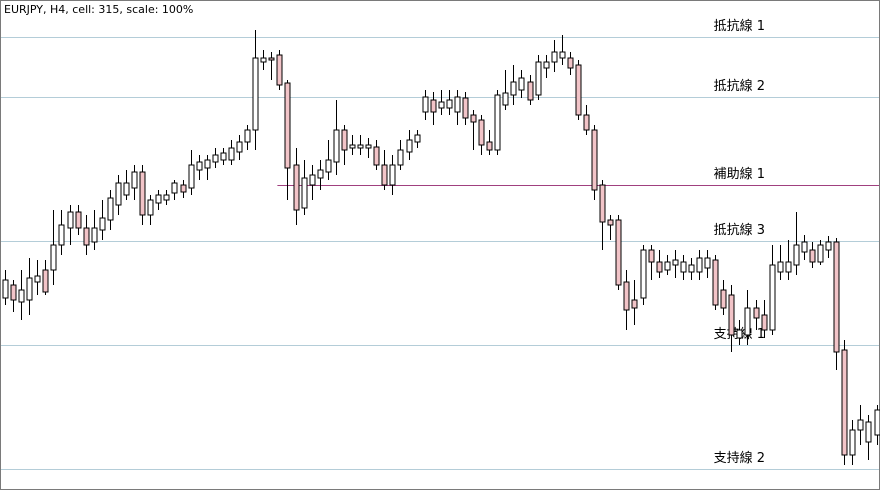 Image resolution: width=880 pixels, height=490 pixels. Describe the element at coordinates (739, 174) in the screenshot. I see `level-label: 補助線 1` at that location.